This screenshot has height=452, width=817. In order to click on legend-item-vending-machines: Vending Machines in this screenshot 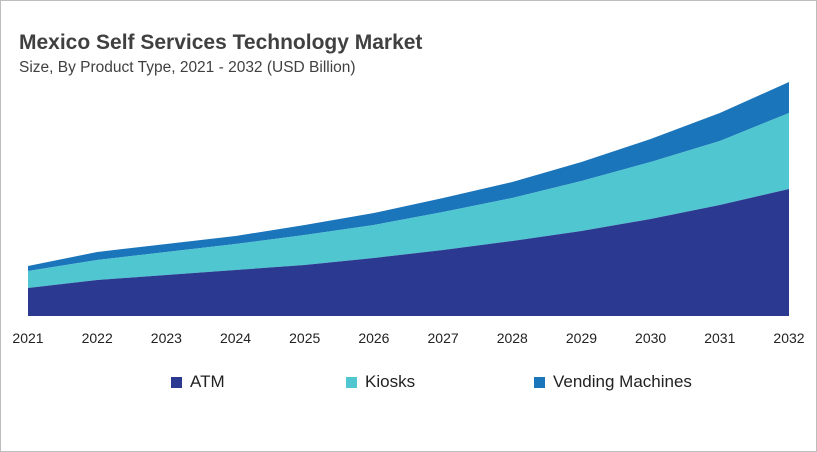, I will do `click(613, 382)`.